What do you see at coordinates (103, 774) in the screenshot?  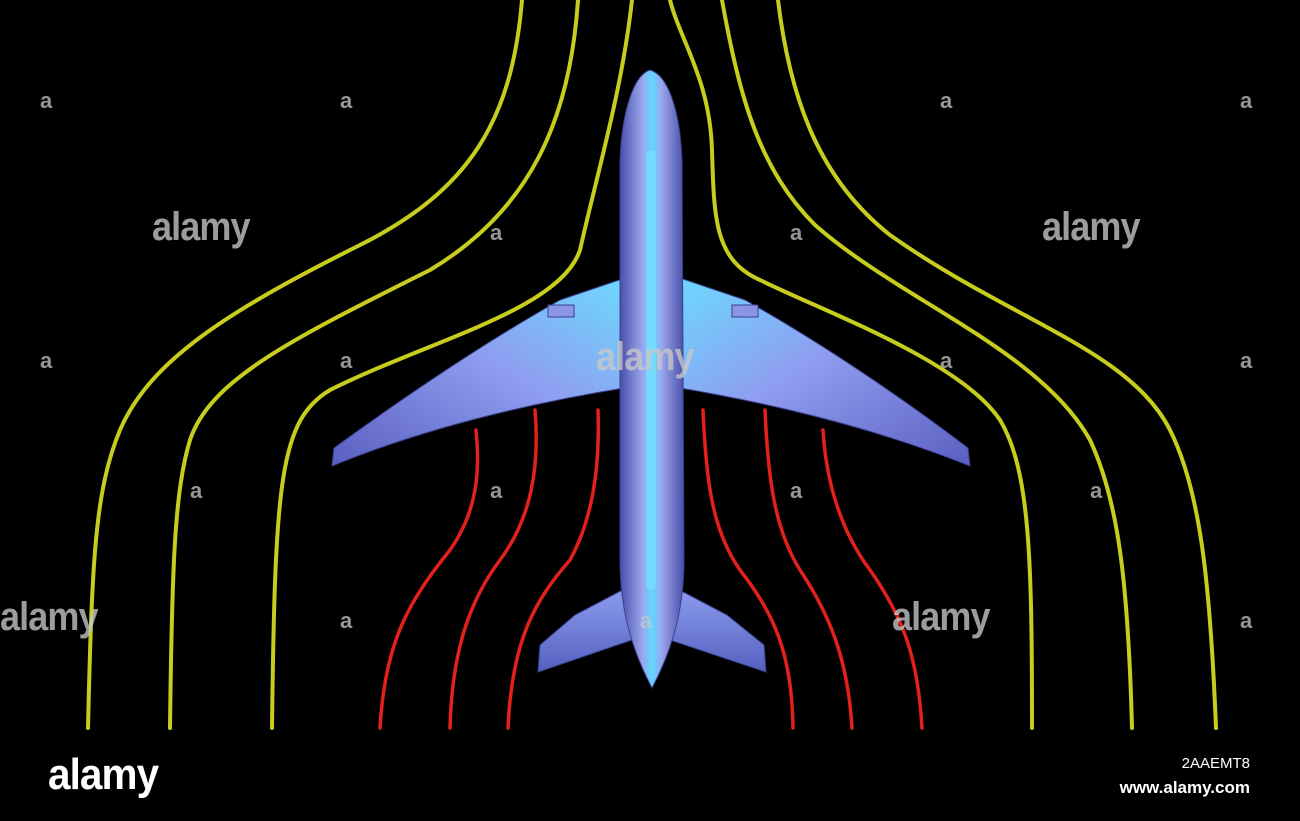 I see `alamy-logo: alamy` at bounding box center [103, 774].